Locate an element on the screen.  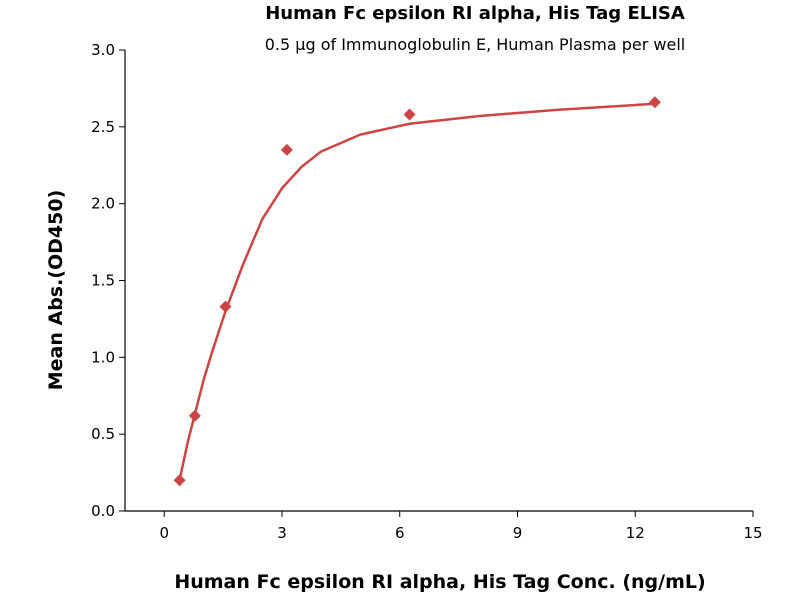
y-tick-label: 1.5 is located at coordinates (103, 281).